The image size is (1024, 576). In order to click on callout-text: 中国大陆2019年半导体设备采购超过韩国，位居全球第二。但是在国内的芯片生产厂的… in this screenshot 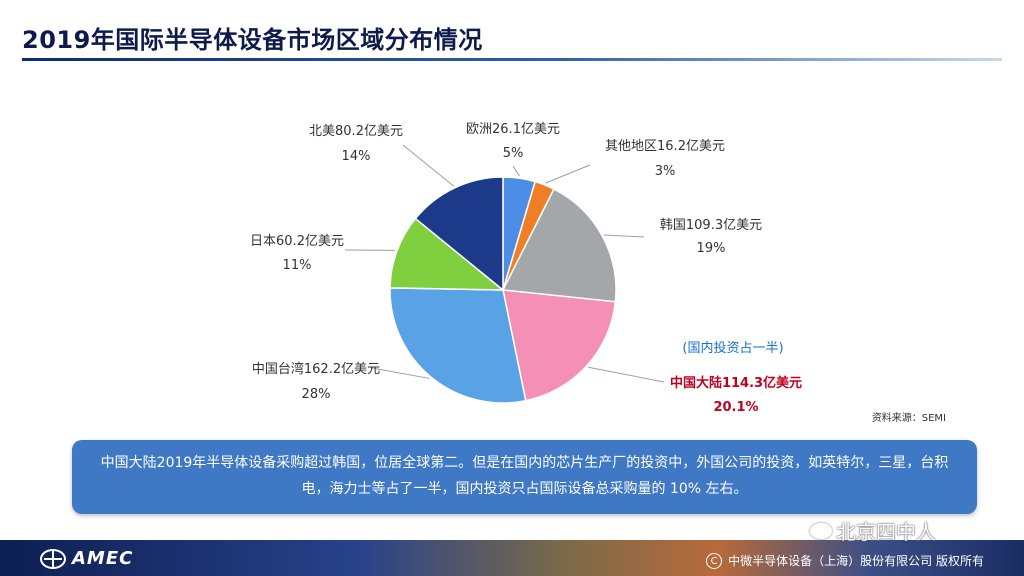, I will do `click(524, 476)`.